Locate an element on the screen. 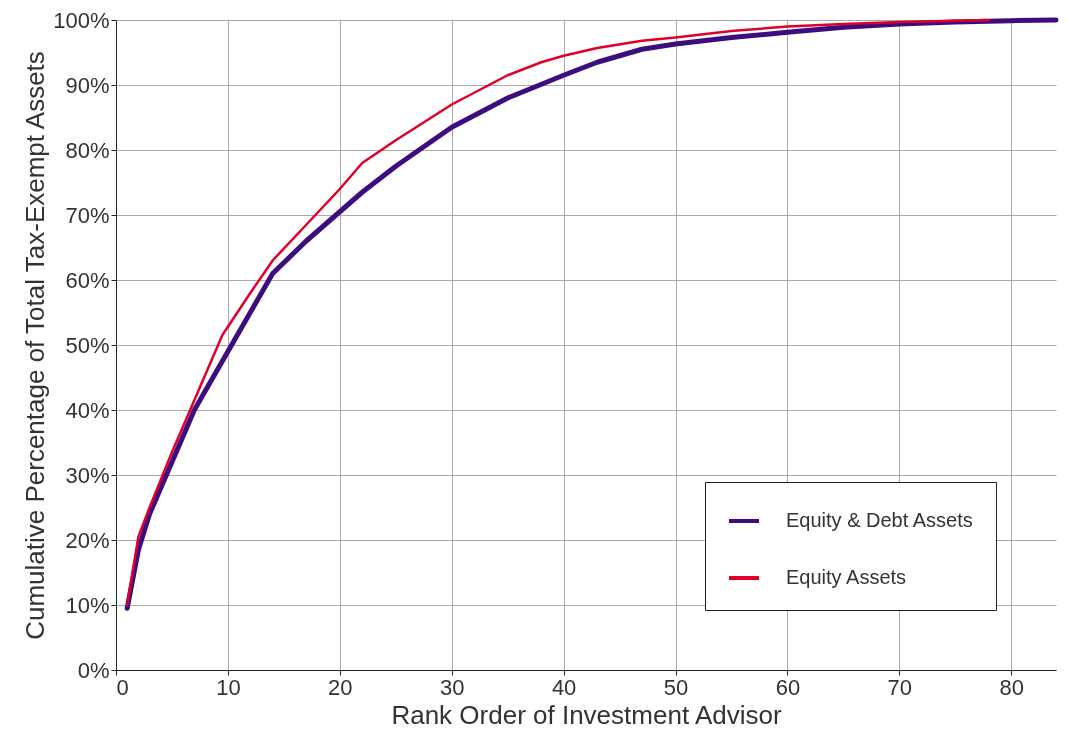 The height and width of the screenshot is (752, 1068). y-tick-label: 40% is located at coordinates (87, 410).